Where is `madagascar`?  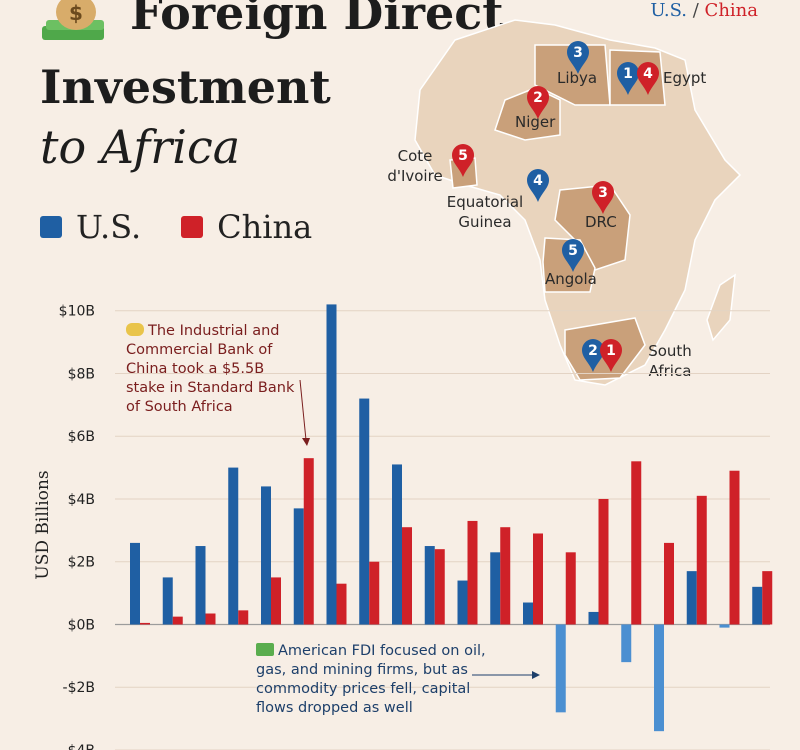 madagascar is located at coordinates (721, 307).